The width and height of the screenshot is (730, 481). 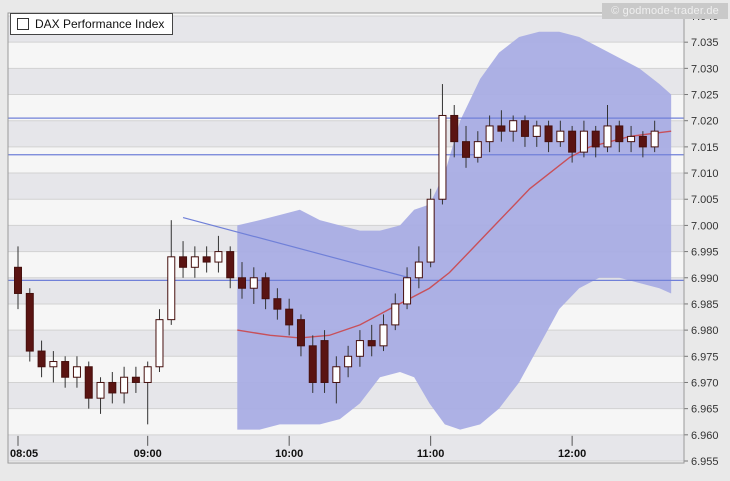 What do you see at coordinates (705, 305) in the screenshot?
I see `y-axis-tick-label: 6.985` at bounding box center [705, 305].